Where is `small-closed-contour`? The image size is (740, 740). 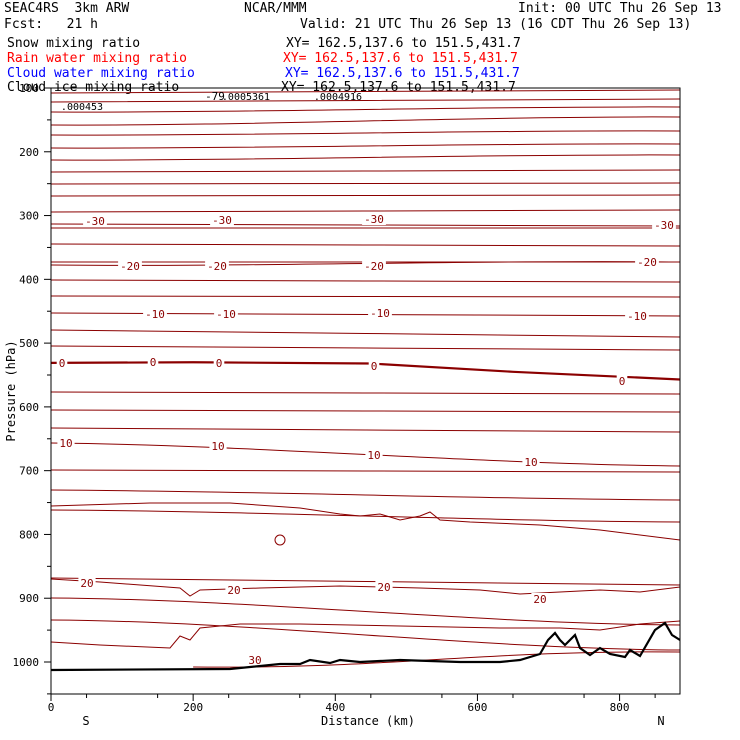
small-closed-contour is located at coordinates (280, 540).